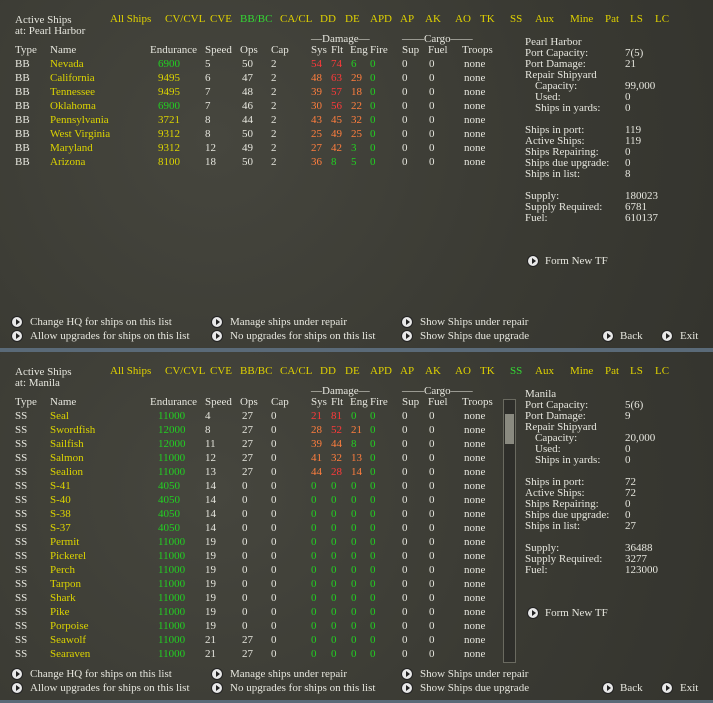  Describe the element at coordinates (69, 626) in the screenshot. I see `ship-name: Porpoise` at that location.